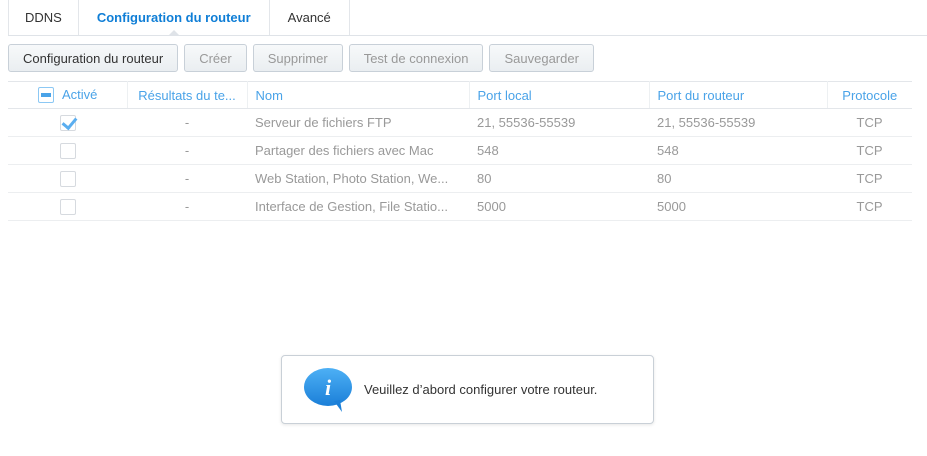 The image size is (927, 456). Describe the element at coordinates (93, 58) in the screenshot. I see `router-config-button: Configuration du routeur` at that location.